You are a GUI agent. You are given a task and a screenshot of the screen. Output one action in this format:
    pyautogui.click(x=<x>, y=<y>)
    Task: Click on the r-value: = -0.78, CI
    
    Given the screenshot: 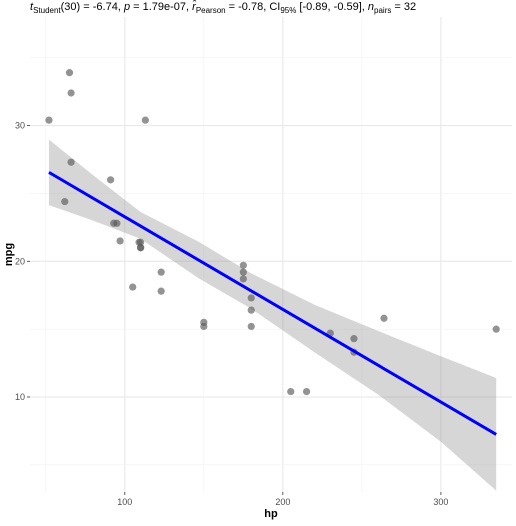 What is the action you would take?
    pyautogui.click(x=253, y=7)
    